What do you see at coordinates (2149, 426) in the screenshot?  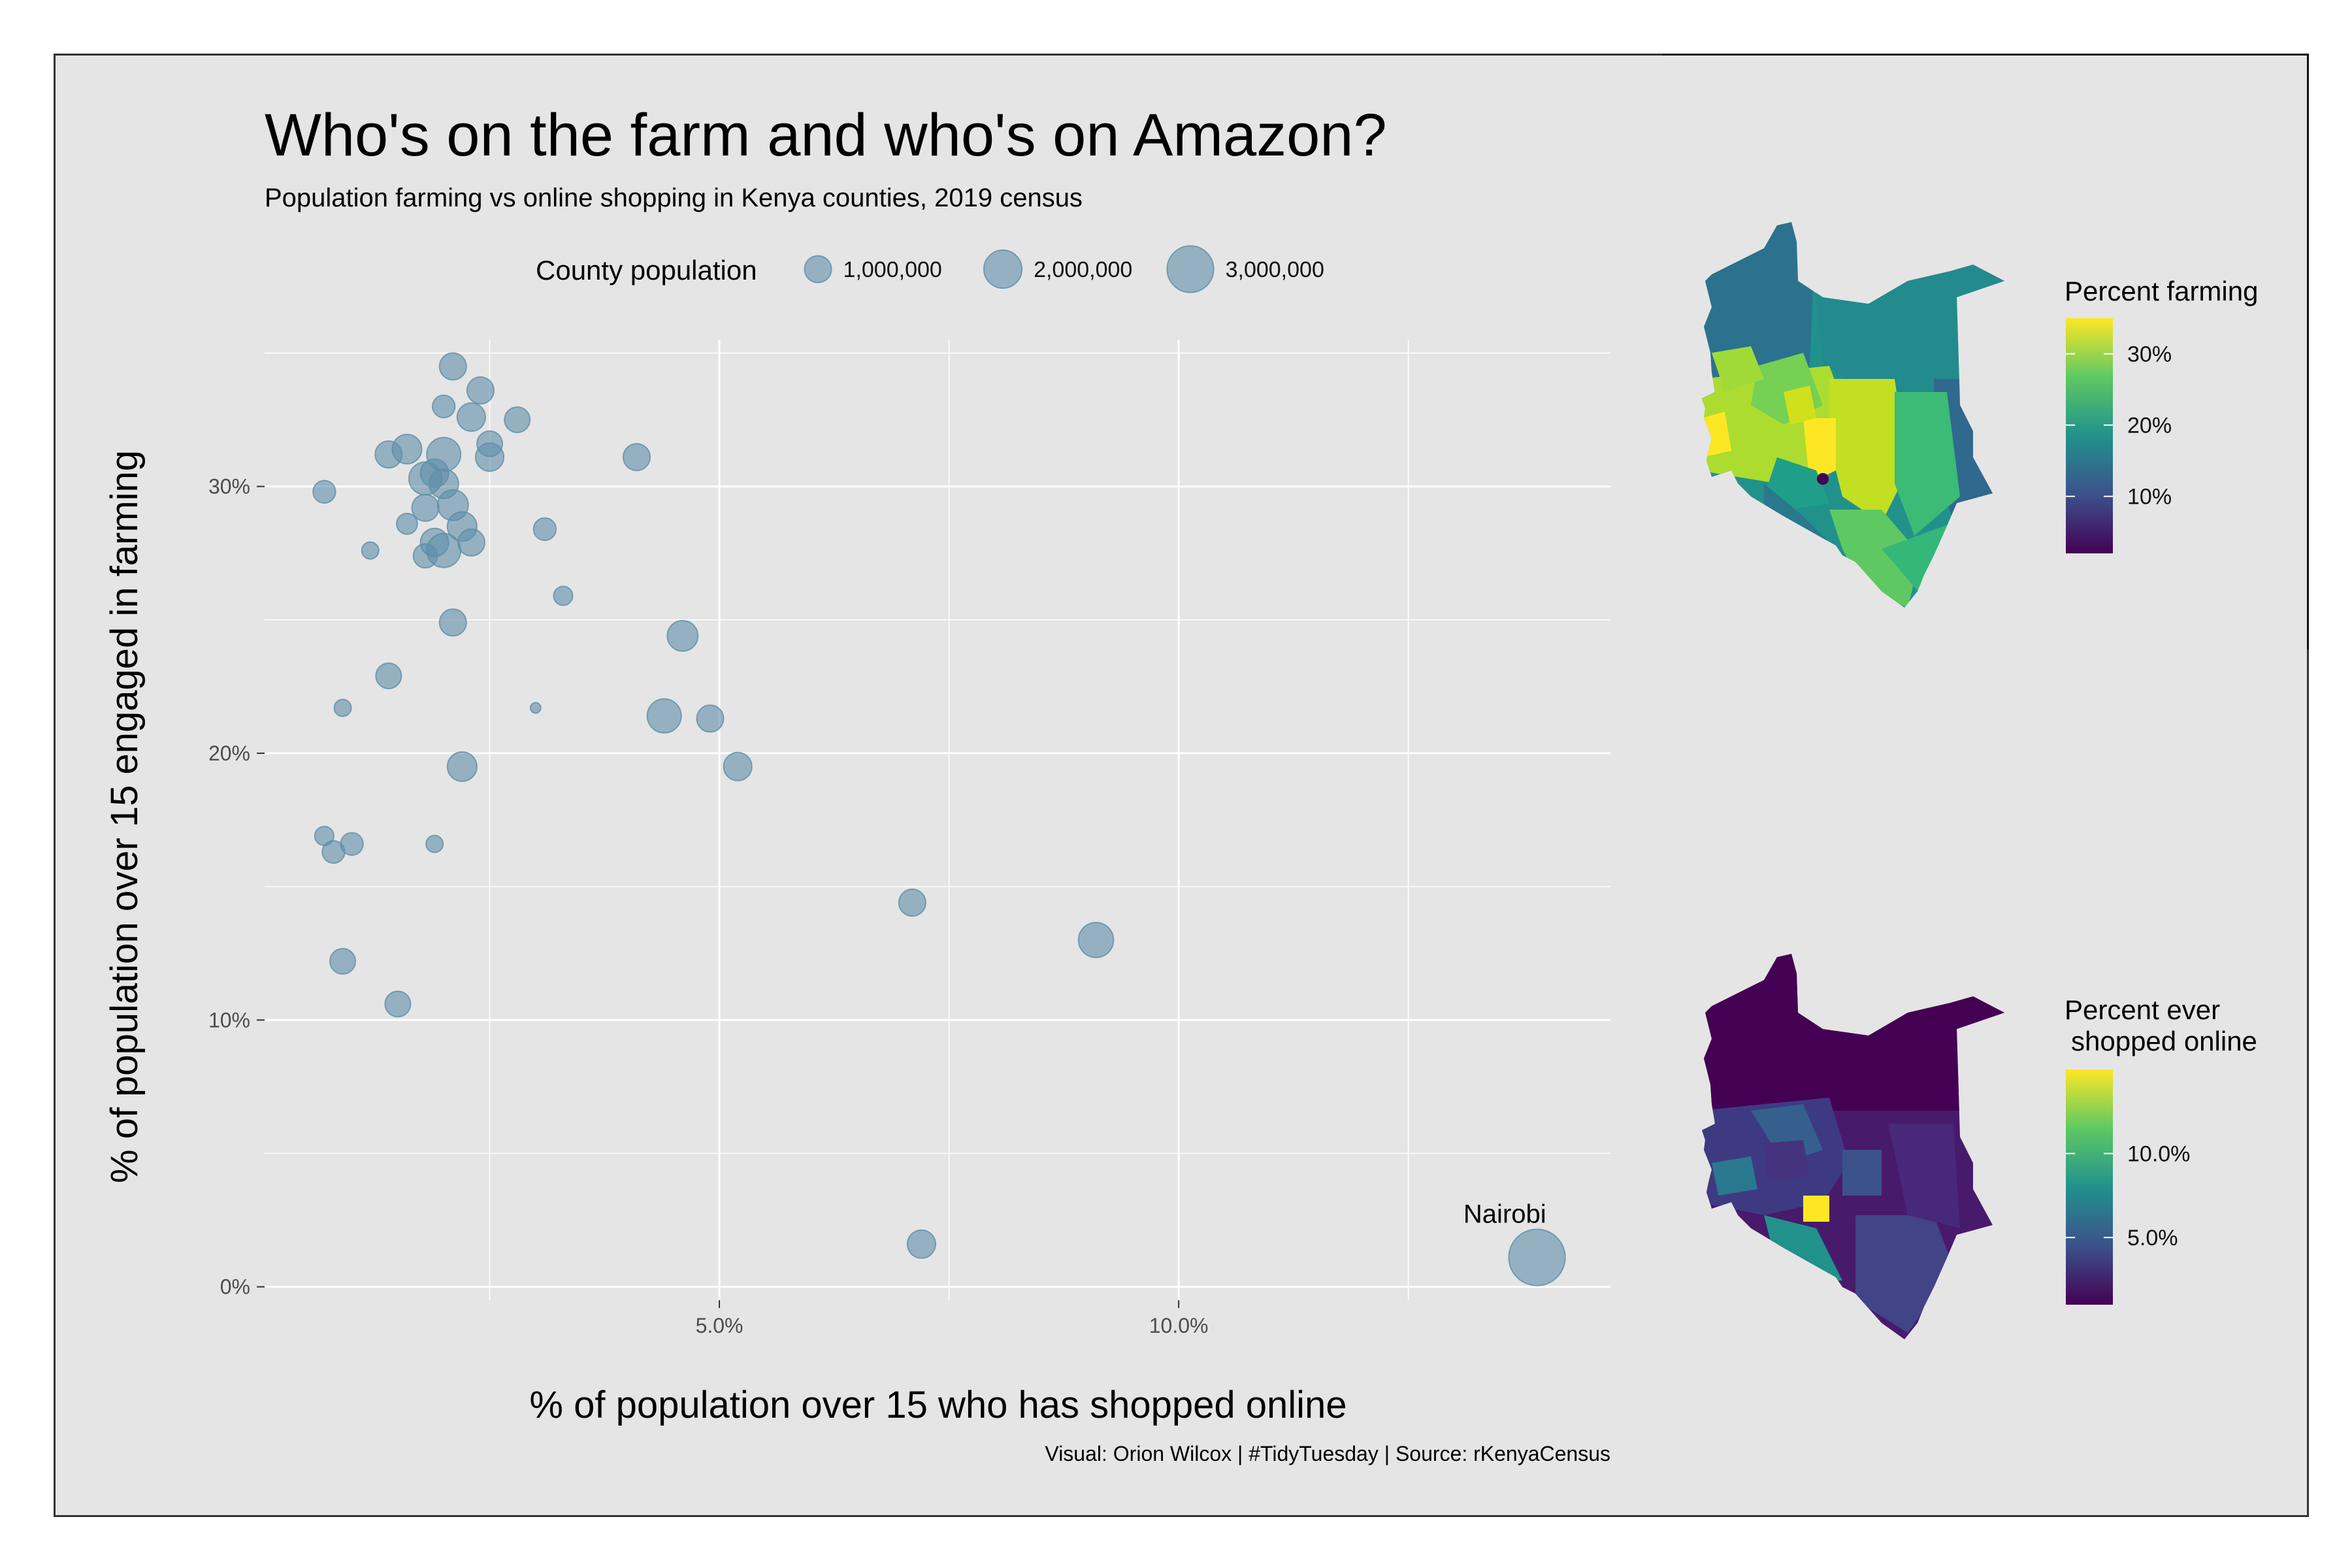 I see `colorbar-tick-label: 20%` at bounding box center [2149, 426].